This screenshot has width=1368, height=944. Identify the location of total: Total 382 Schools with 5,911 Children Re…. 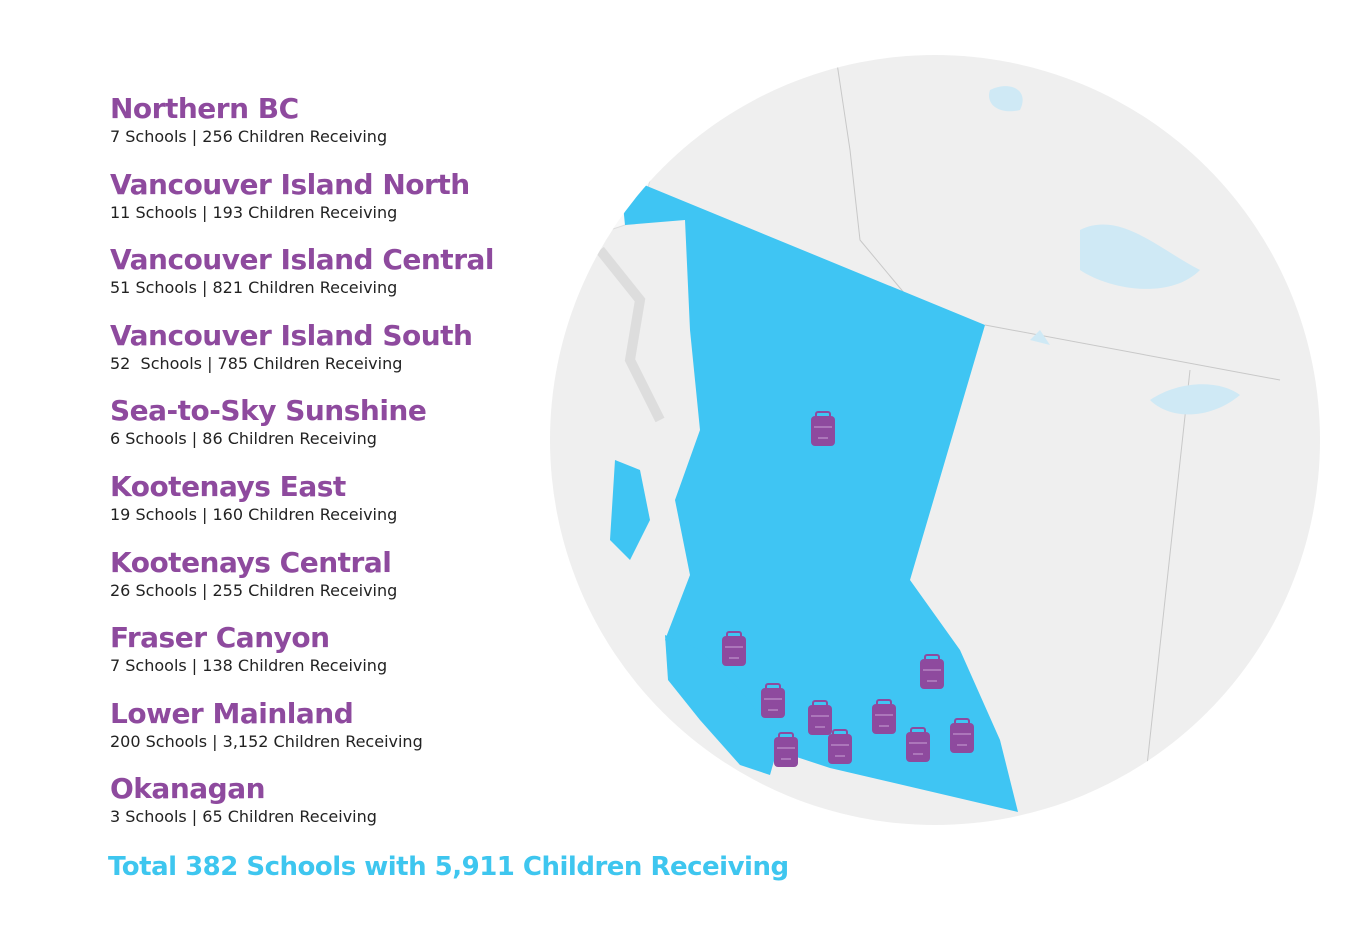
(448, 867).